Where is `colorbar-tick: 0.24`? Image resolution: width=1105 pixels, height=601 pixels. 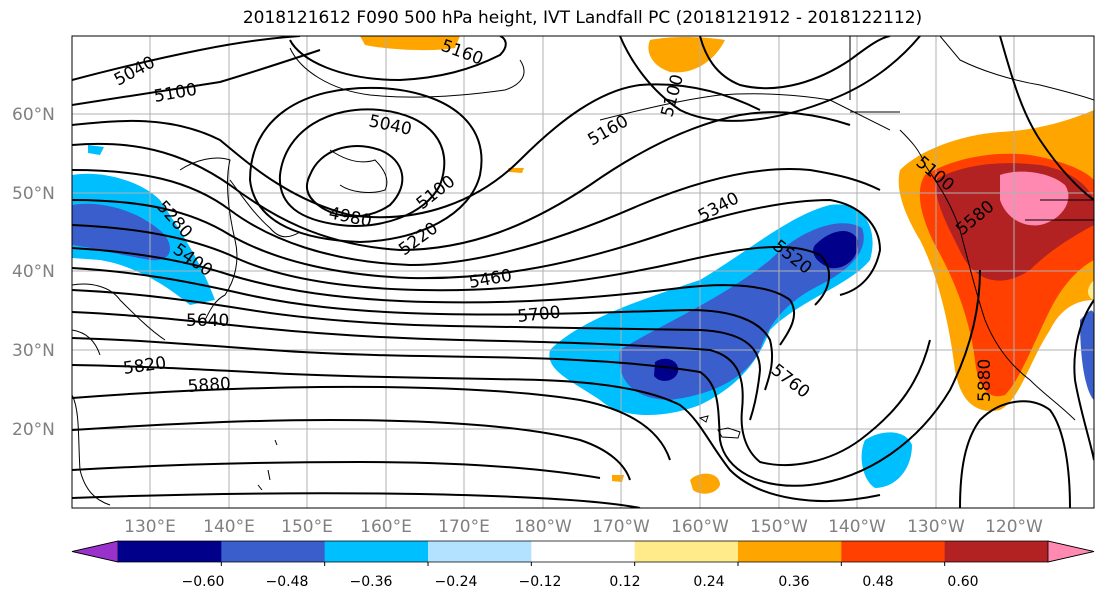
colorbar-tick: 0.24 is located at coordinates (708, 582).